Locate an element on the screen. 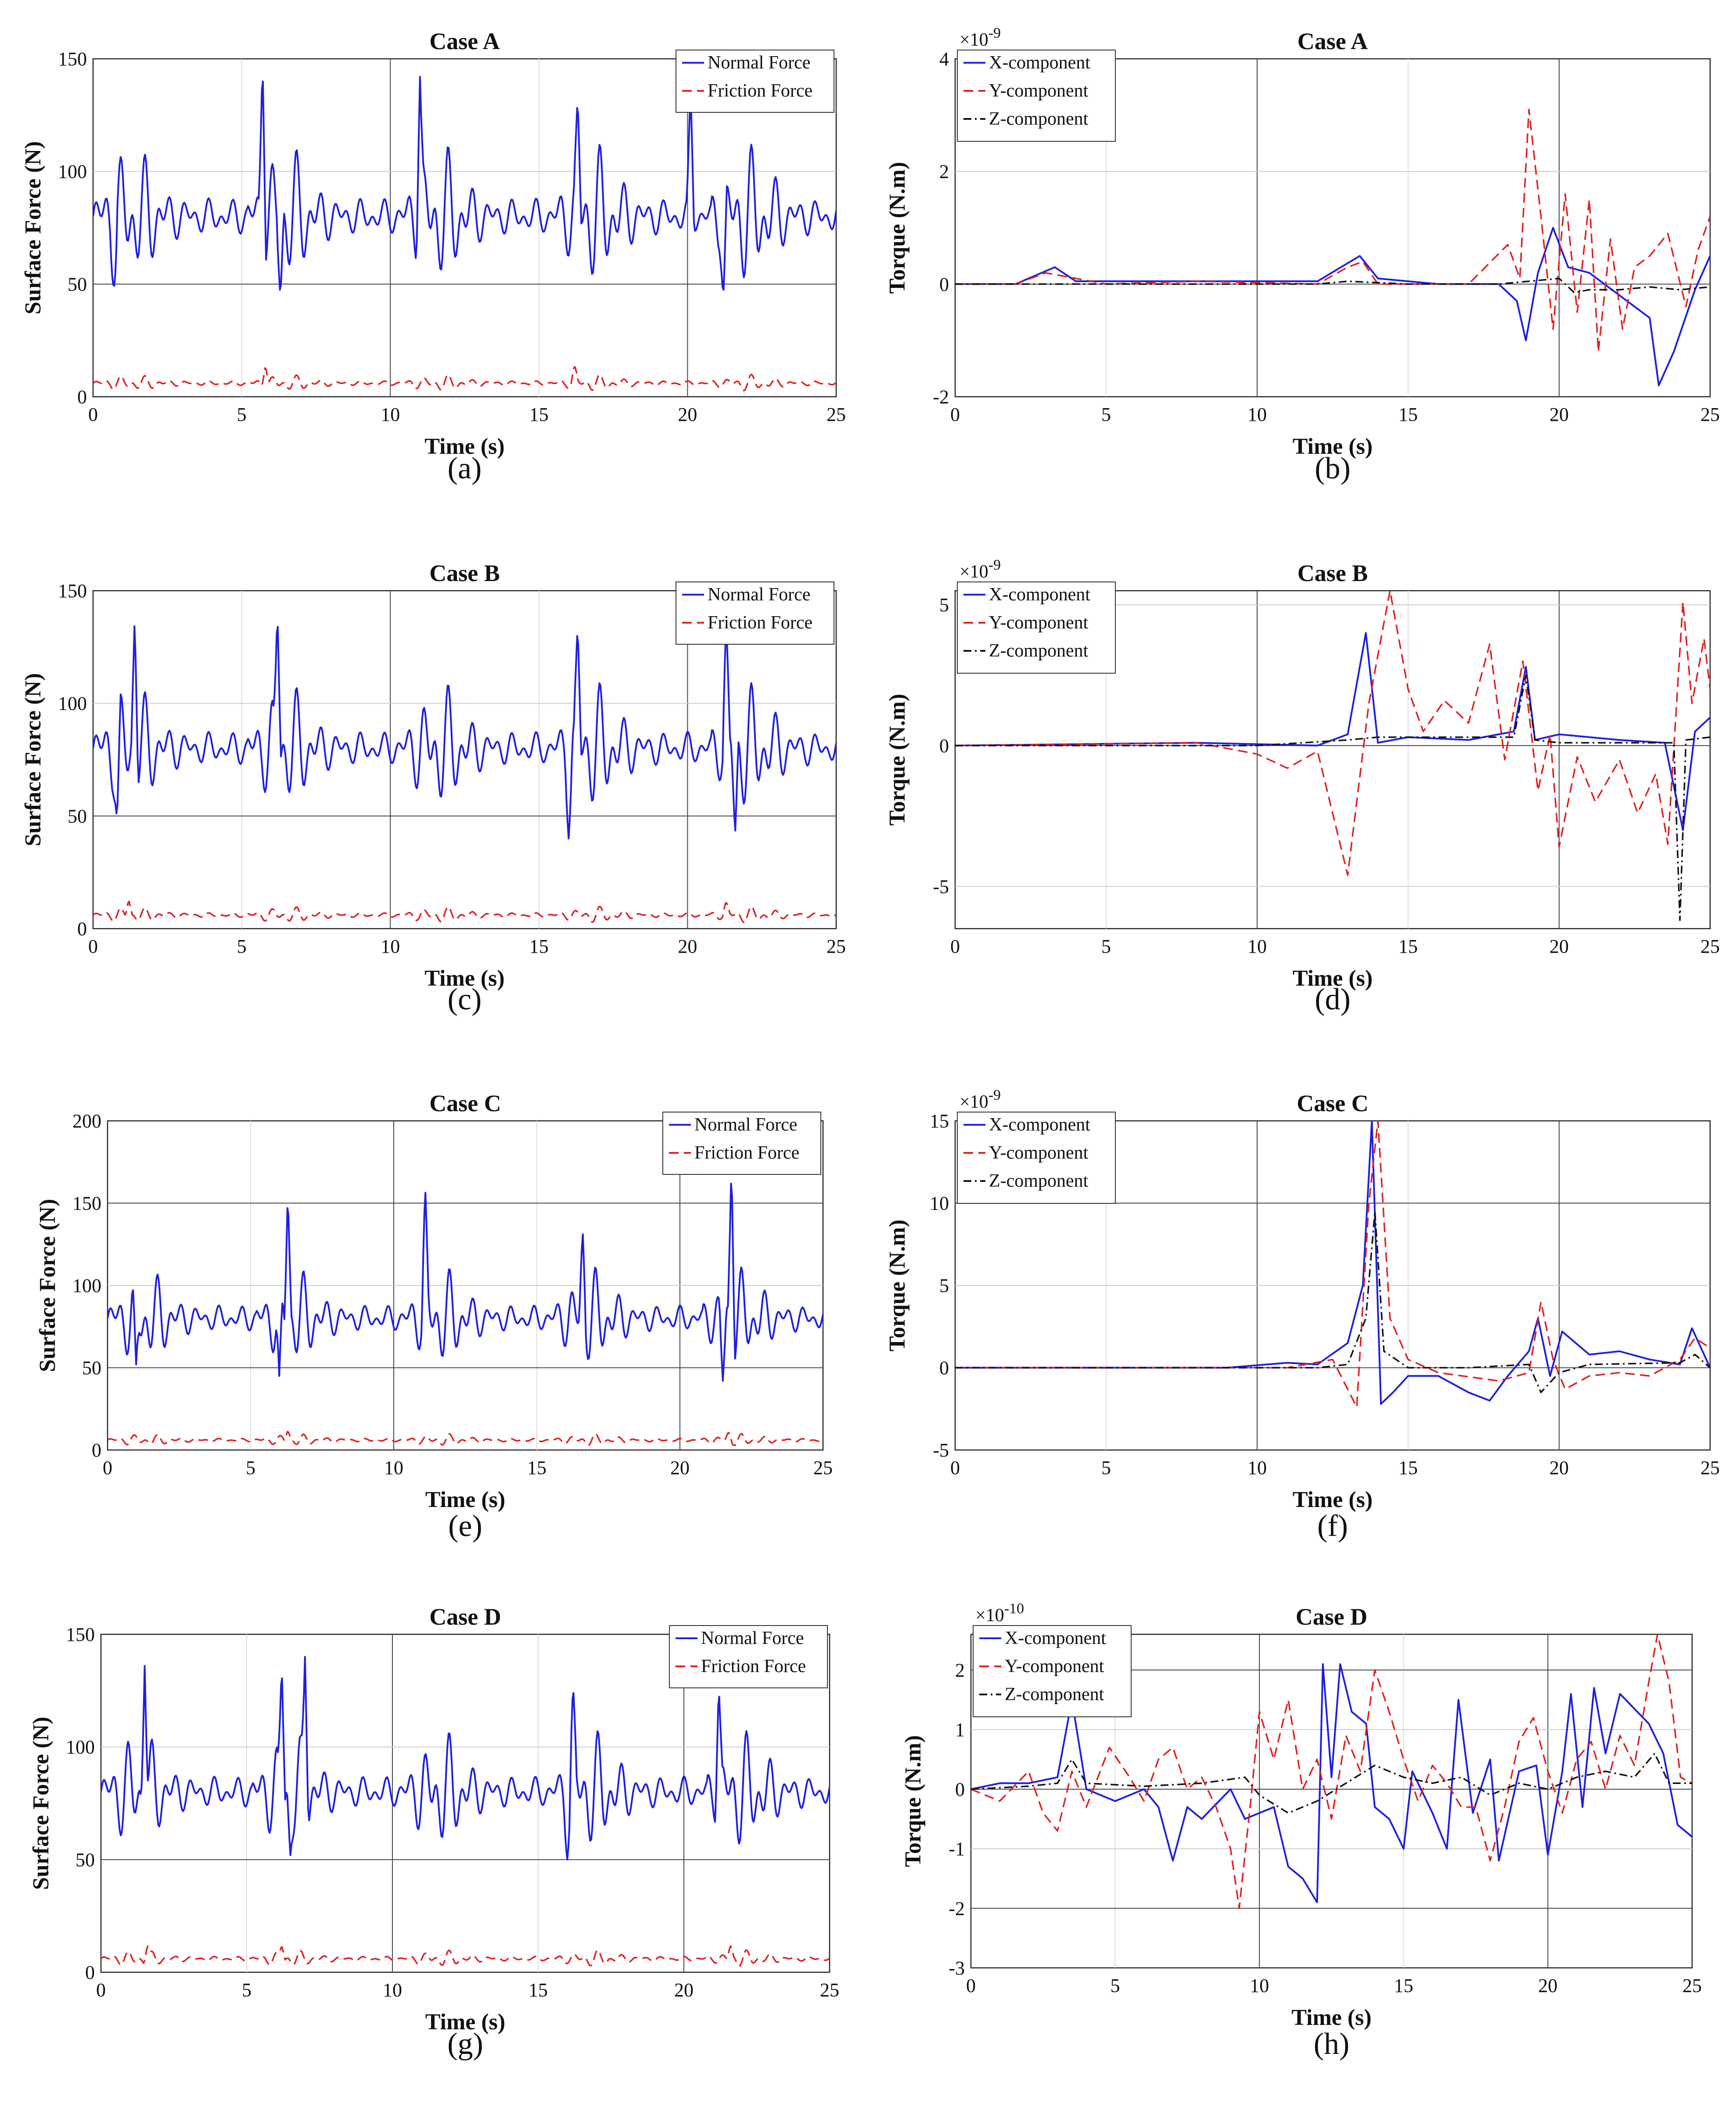 This screenshot has width=1736, height=2114. panel-caption: (d) is located at coordinates (1333, 999).